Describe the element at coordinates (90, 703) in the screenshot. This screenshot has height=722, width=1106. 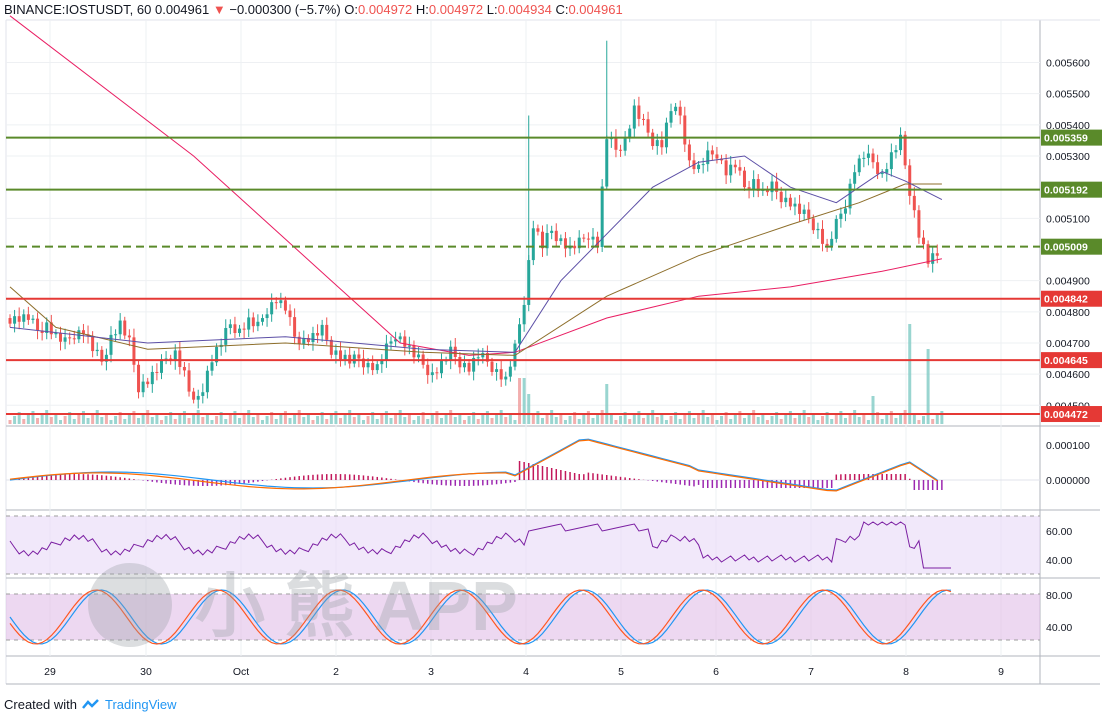
I see `tradingview-logo-icon` at that location.